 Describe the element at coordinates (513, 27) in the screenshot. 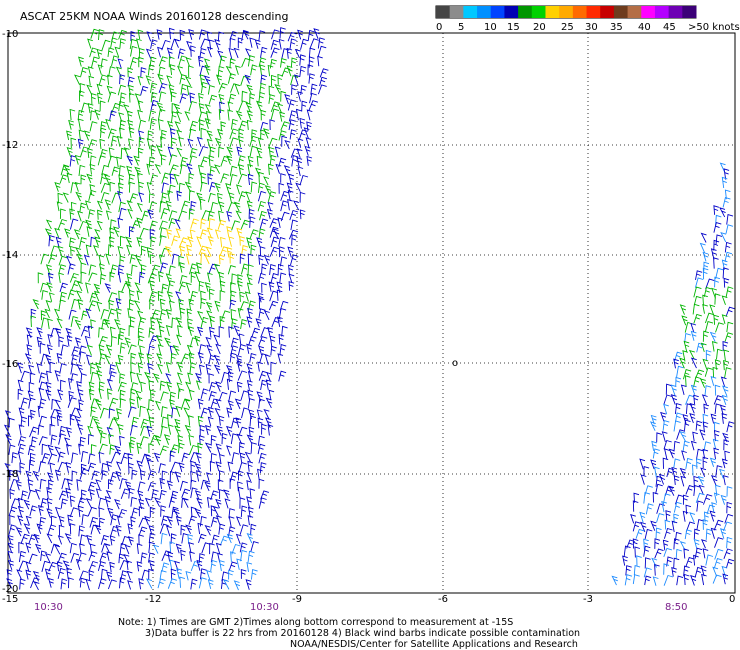

I see `colorbar-label: 15` at that location.